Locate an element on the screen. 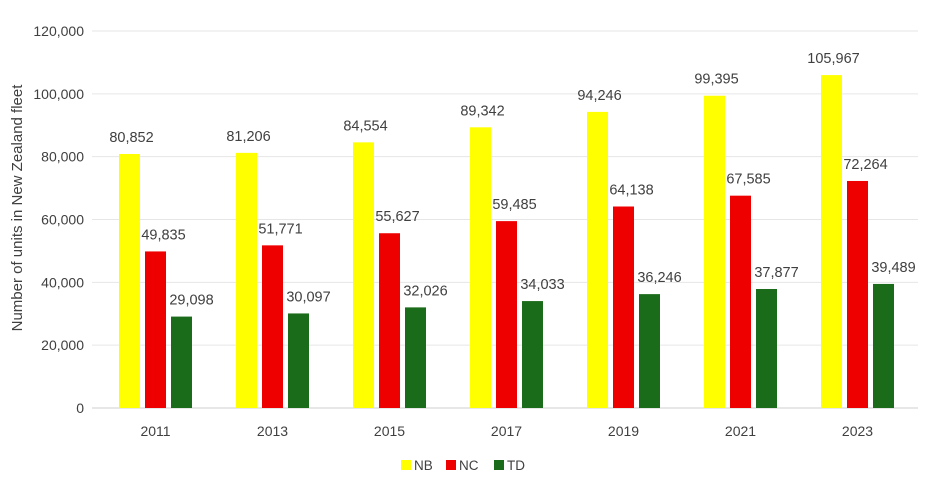 This screenshot has height=492, width=932. data-label-td-2017: 34,033 is located at coordinates (542, 285).